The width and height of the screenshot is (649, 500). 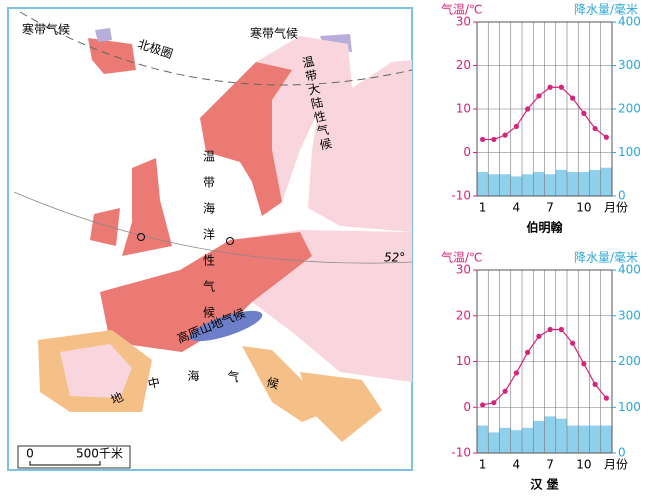 What do you see at coordinates (103, 35) in the screenshot?
I see `polar-zone` at bounding box center [103, 35].